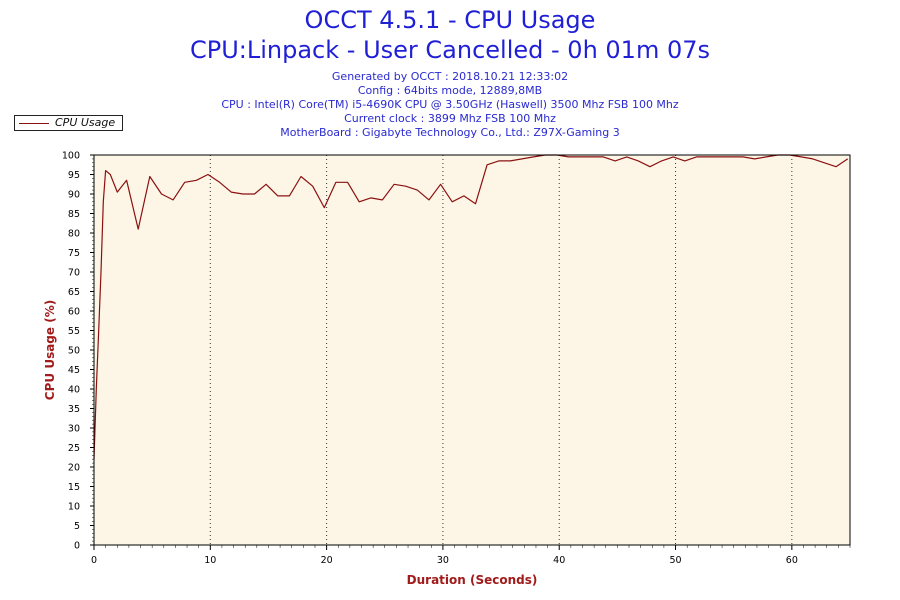  I want to click on x-tick-label: 40, so click(559, 560).